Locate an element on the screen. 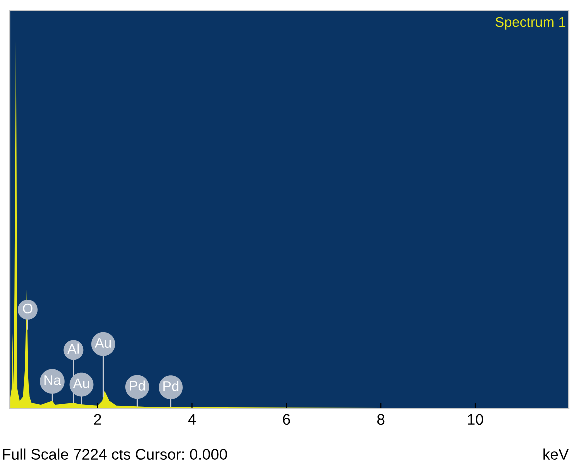 The image size is (571, 467). x-tick-label: 4 is located at coordinates (192, 419).